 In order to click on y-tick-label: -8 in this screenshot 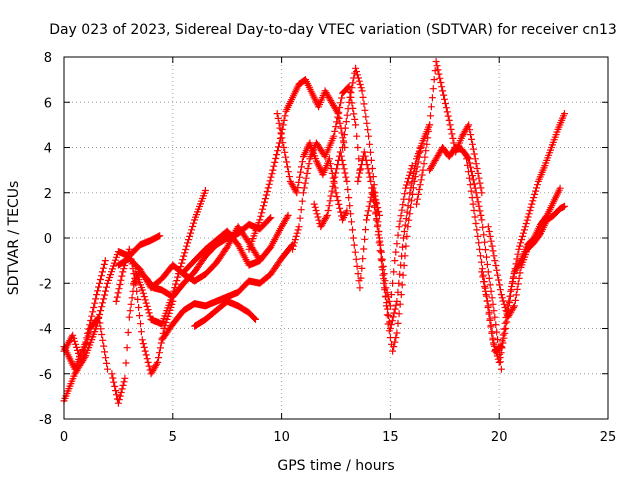, I will do `click(45, 420)`.